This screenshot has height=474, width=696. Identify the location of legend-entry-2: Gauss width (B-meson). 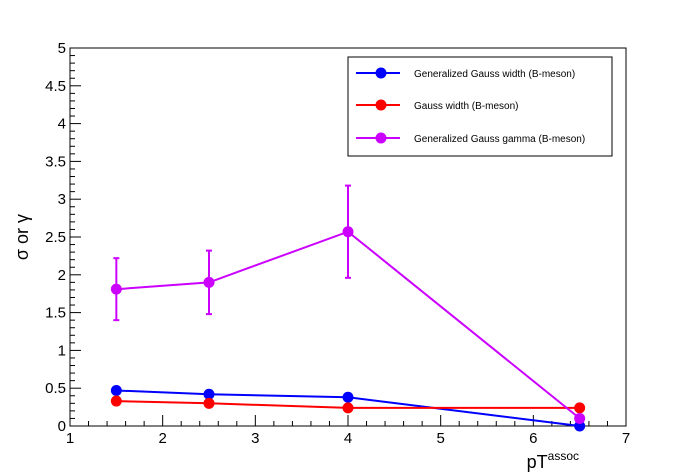
(437, 105).